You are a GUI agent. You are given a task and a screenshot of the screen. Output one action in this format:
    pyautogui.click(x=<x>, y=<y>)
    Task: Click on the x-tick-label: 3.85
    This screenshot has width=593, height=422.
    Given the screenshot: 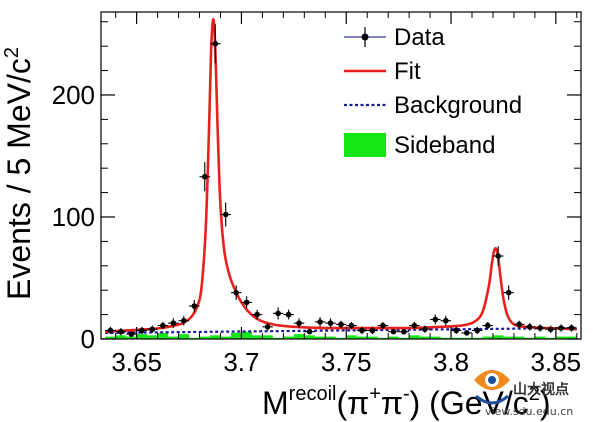 What is the action you would take?
    pyautogui.click(x=556, y=362)
    